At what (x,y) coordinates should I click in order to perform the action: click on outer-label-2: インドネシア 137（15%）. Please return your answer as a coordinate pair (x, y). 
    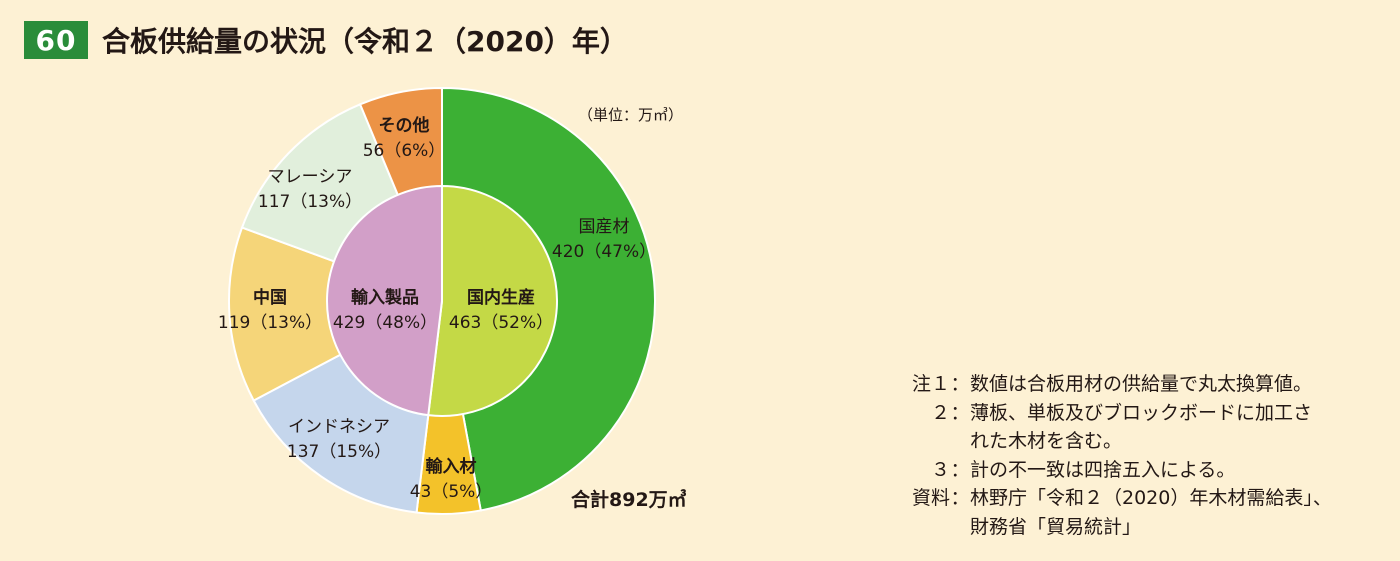
    Looking at the image, I should click on (339, 439).